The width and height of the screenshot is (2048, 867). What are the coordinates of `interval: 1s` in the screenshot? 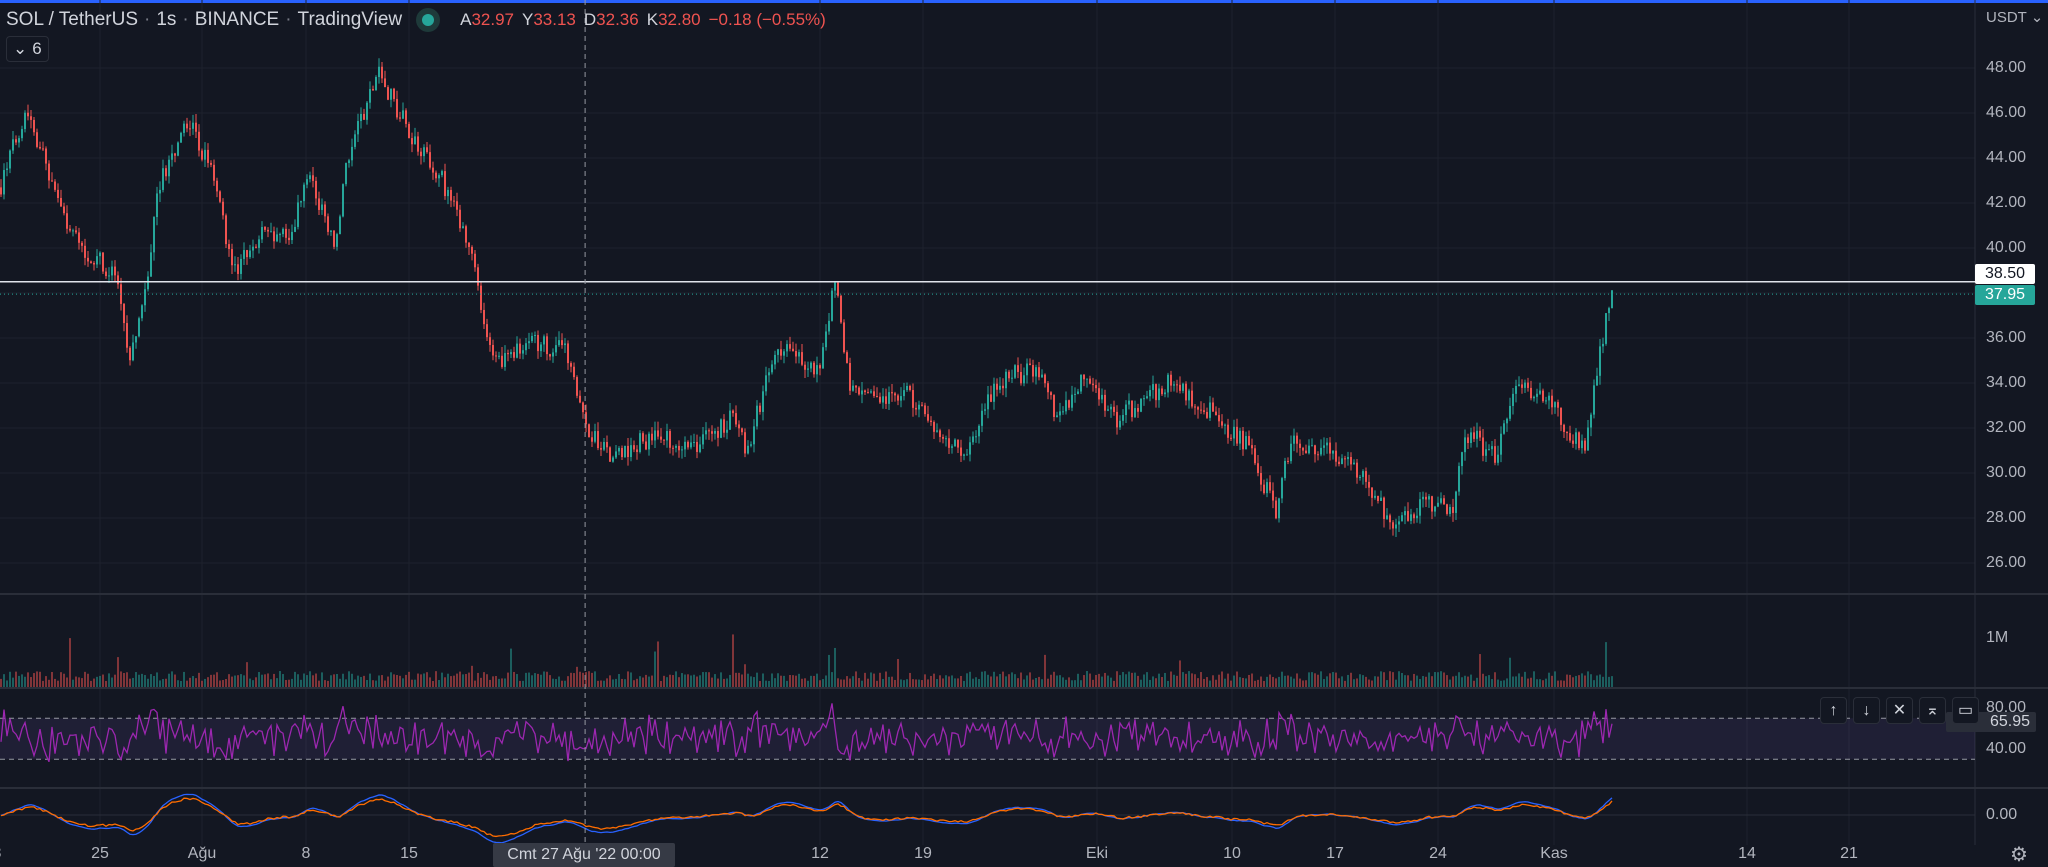 It's located at (166, 19).